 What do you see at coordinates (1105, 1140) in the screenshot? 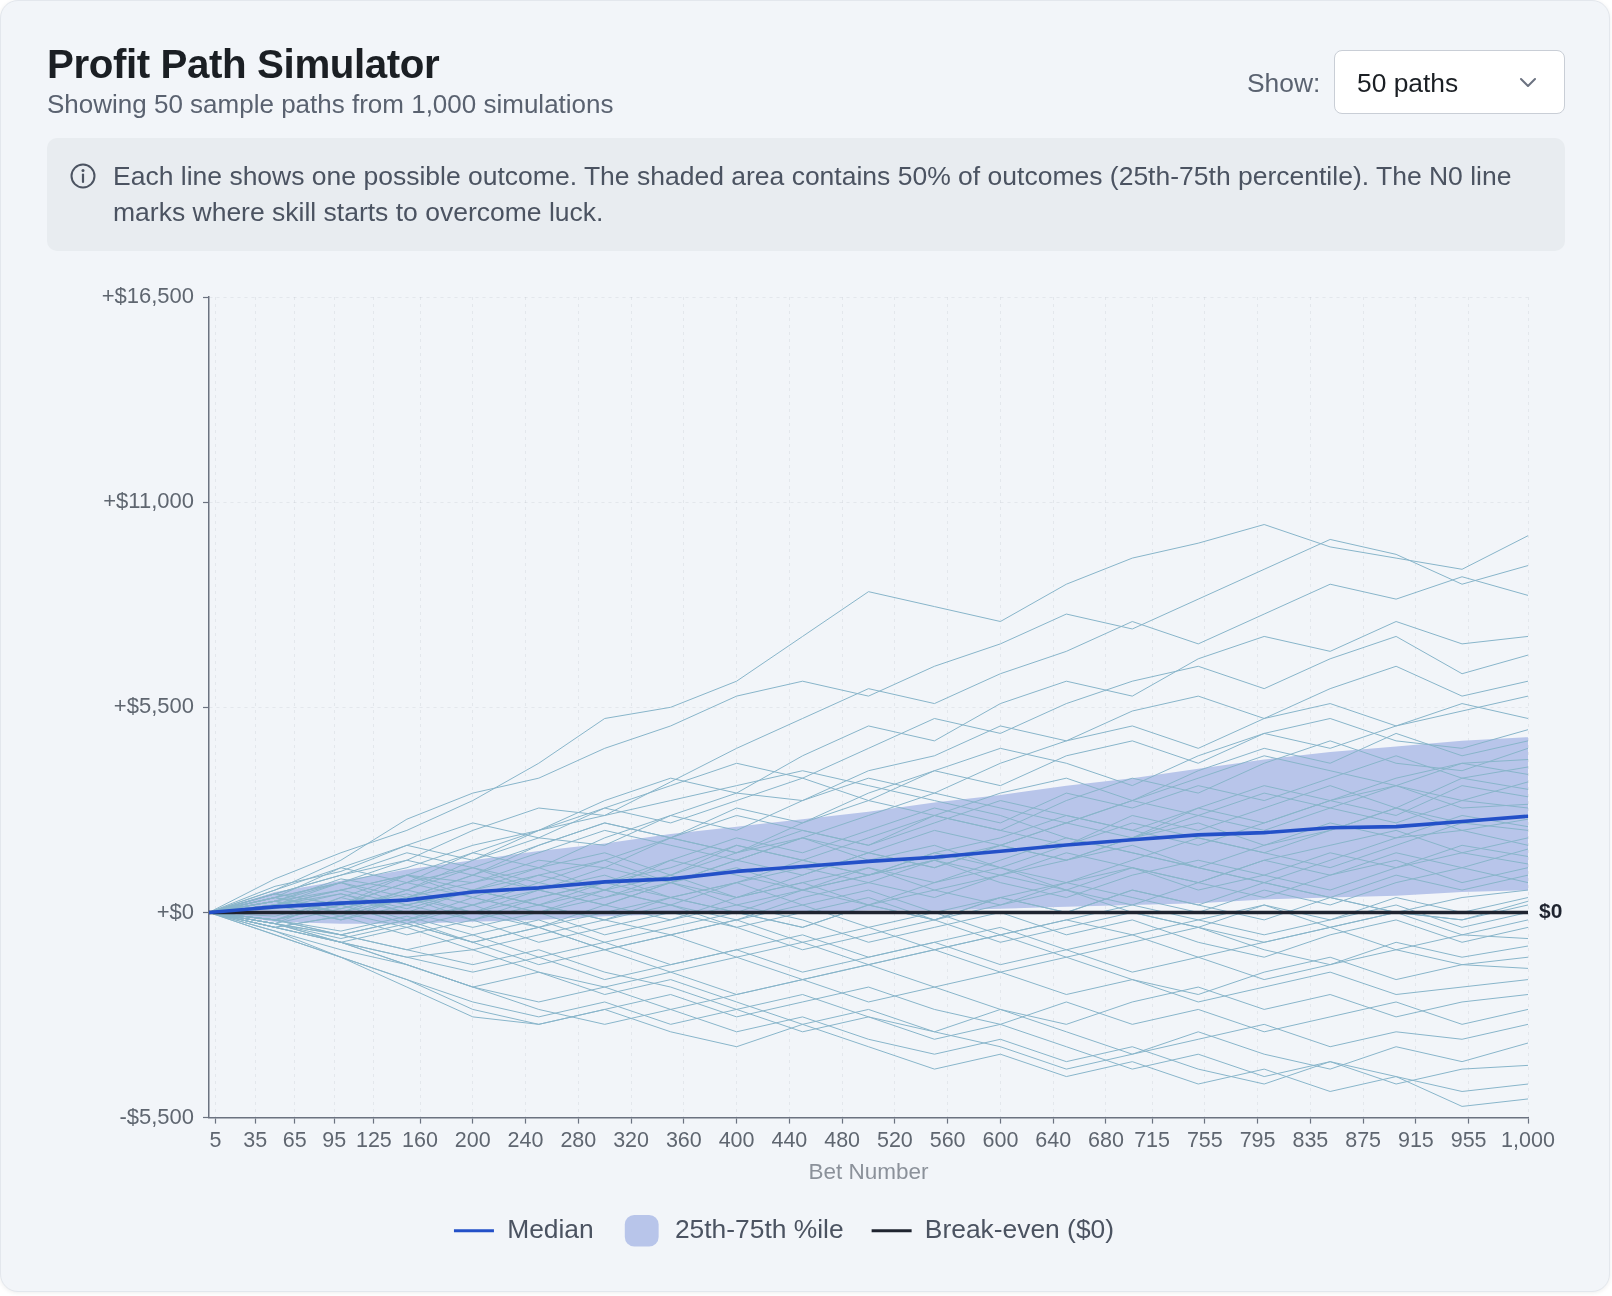
I see `x-tick-label: 680` at bounding box center [1105, 1140].